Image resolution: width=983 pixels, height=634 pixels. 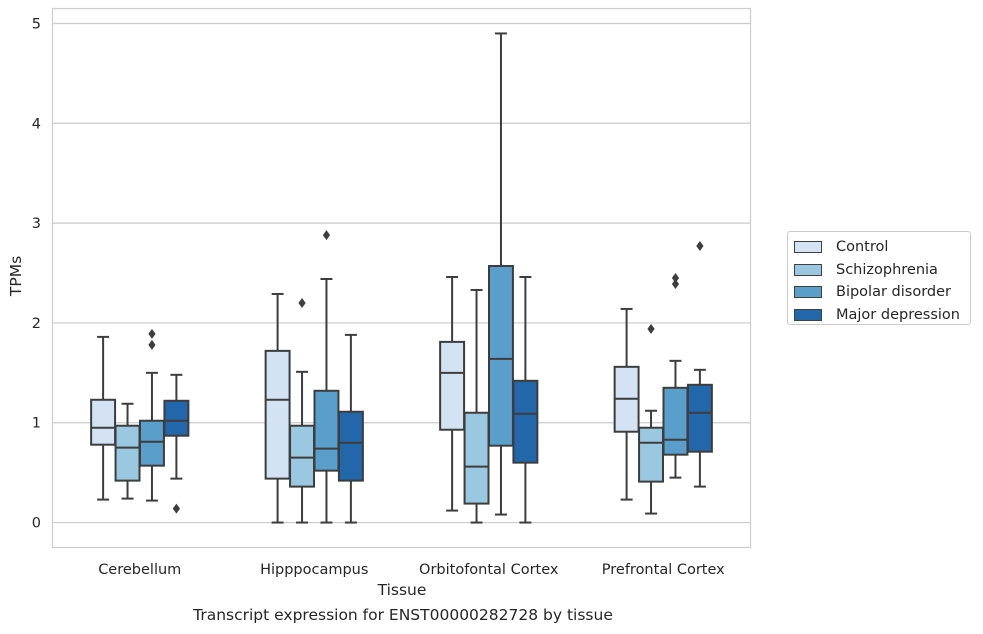 I want to click on legend-item: Control, so click(x=882, y=247).